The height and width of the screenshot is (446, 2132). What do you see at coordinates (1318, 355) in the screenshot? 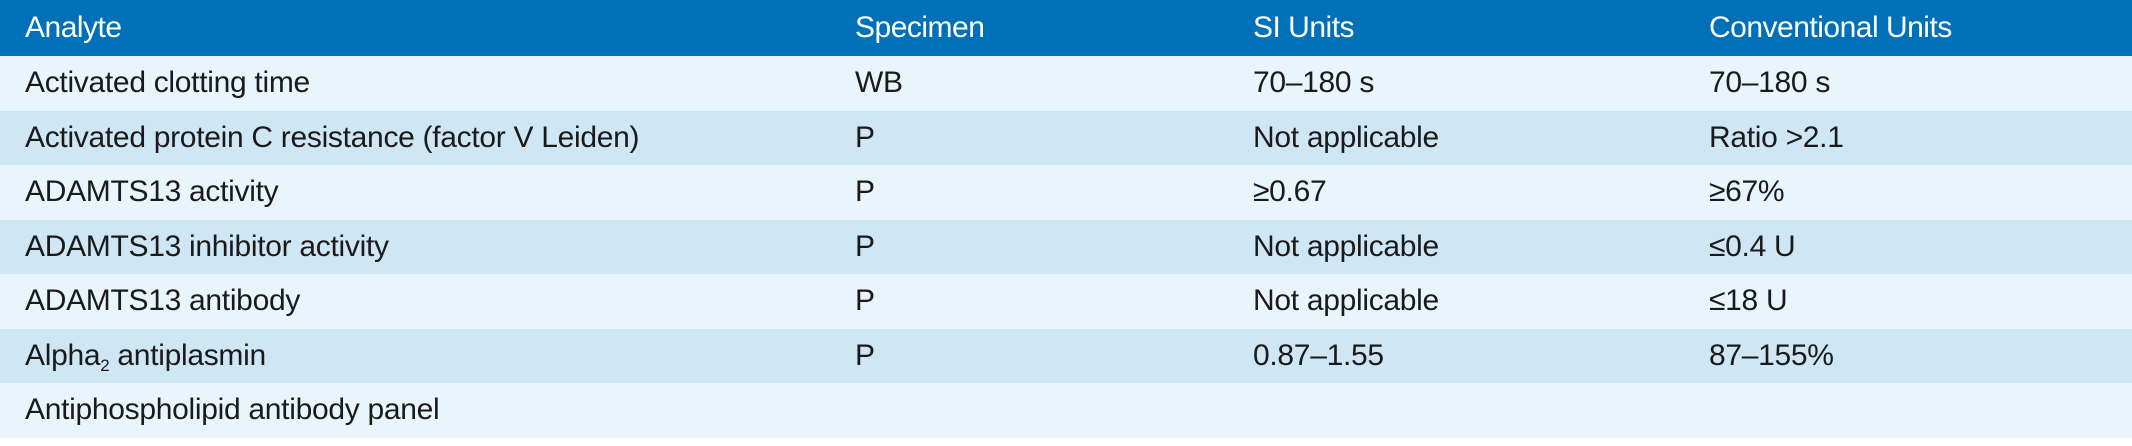
I see `cell-si-units: 0.87–1.55` at bounding box center [1318, 355].